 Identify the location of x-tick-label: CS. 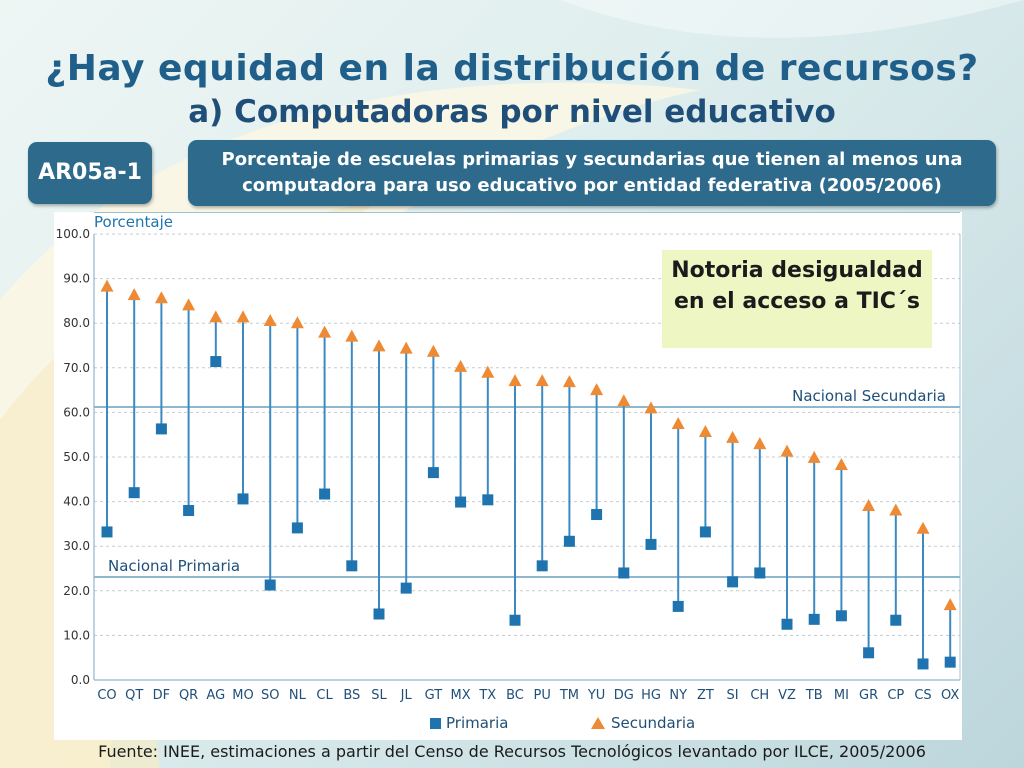
(922, 695).